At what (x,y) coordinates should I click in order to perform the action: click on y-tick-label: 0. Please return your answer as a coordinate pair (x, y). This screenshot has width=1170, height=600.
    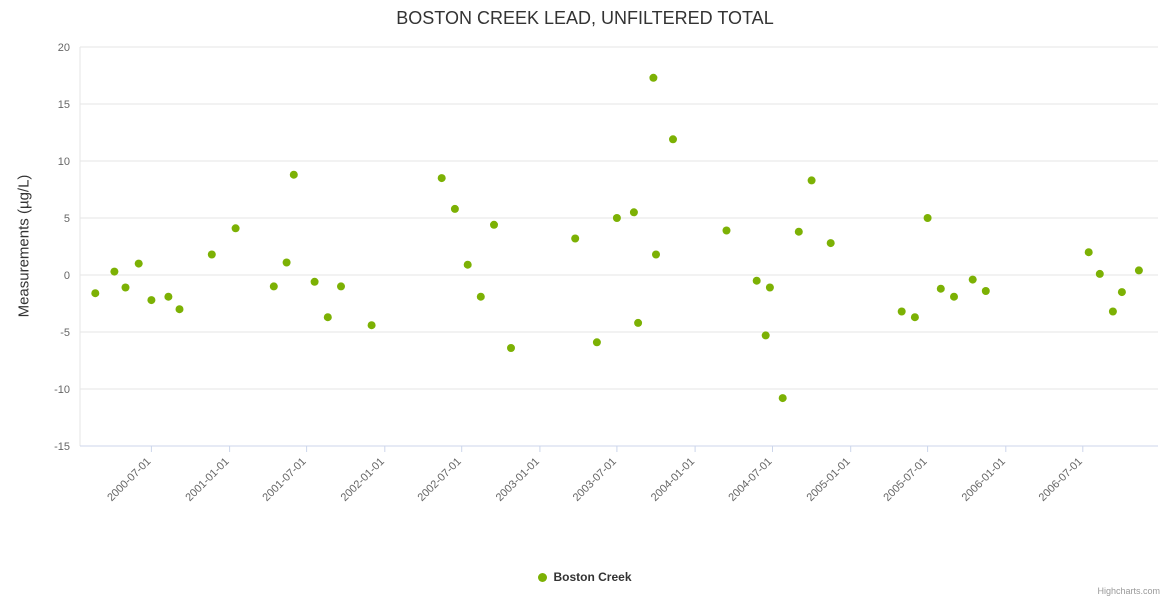
    Looking at the image, I should click on (67, 276).